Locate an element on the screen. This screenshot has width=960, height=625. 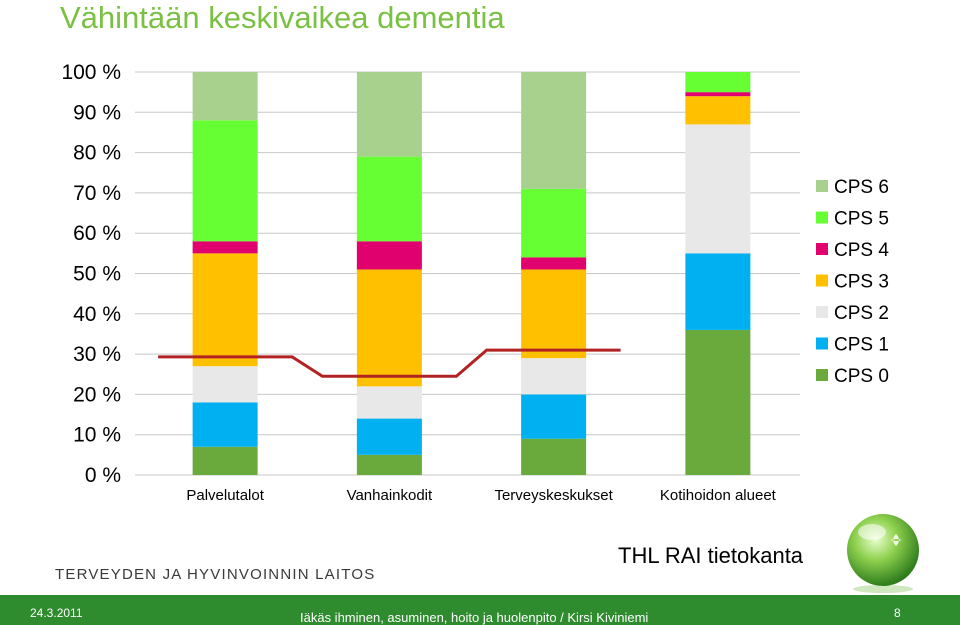
footer-date: 24.3.2011 is located at coordinates (56, 613).